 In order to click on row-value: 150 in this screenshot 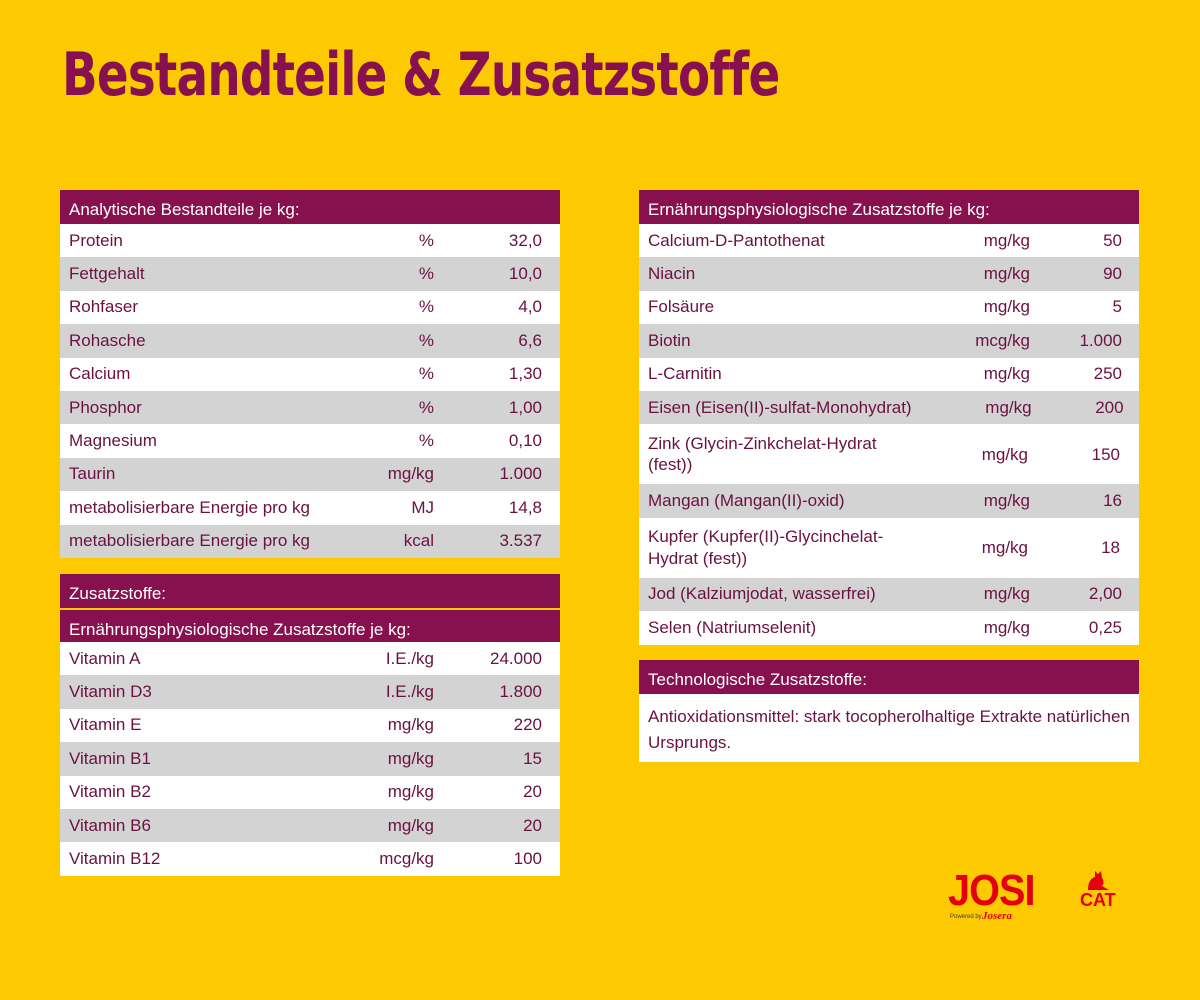, I will do `click(1105, 454)`.